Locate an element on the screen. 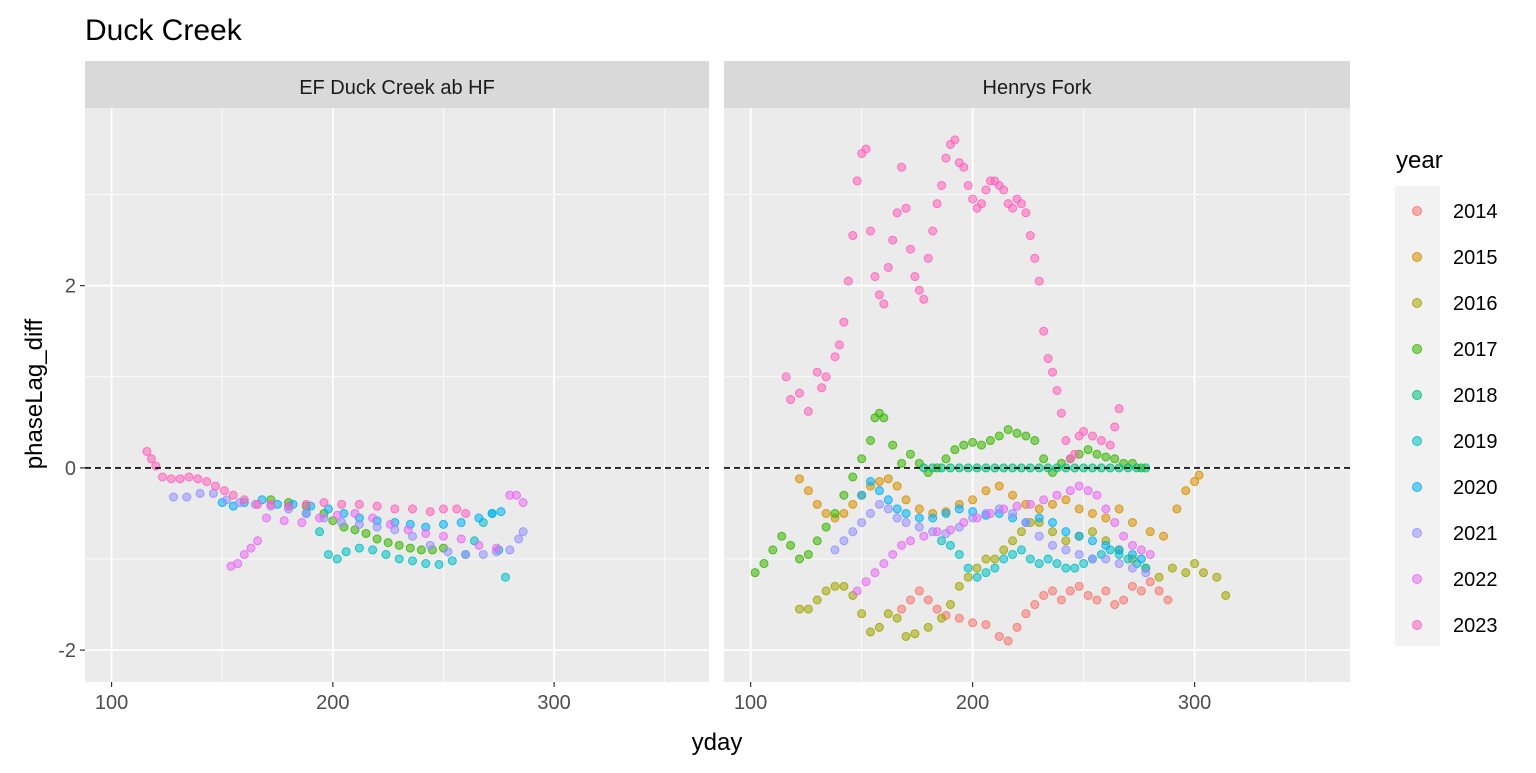 Image resolution: width=1536 pixels, height=773 pixels. series-2022 is located at coordinates (377, 530).